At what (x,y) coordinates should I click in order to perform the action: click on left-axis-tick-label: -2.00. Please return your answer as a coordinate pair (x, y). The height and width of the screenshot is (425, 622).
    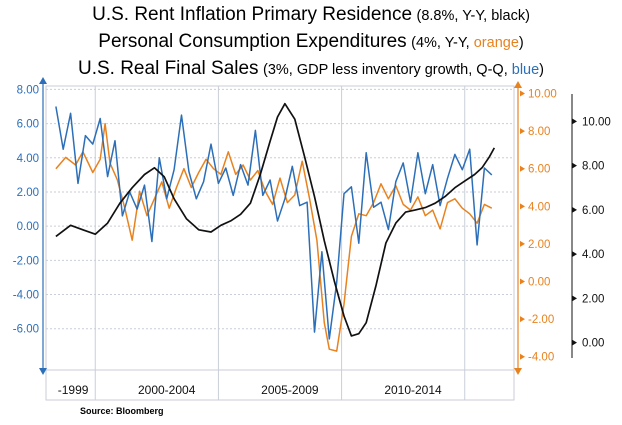
    Looking at the image, I should click on (26, 261).